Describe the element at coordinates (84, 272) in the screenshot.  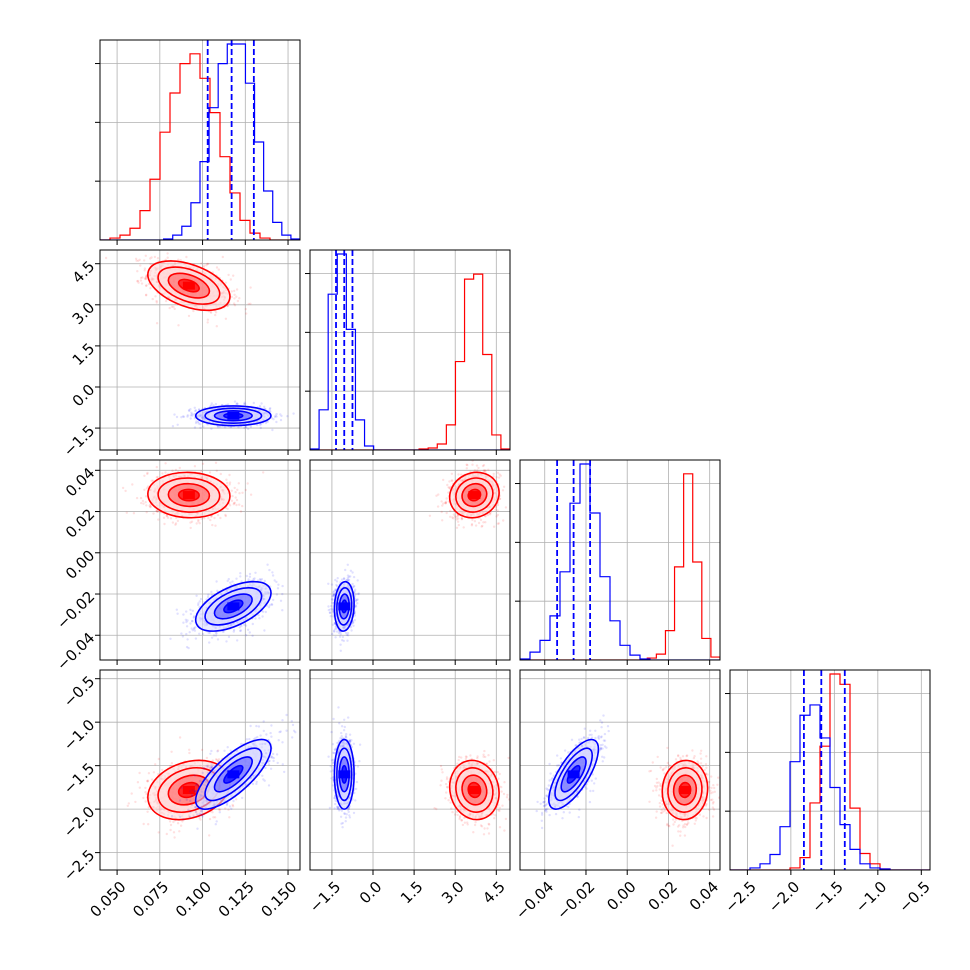
I see `y-tick-label: 4.5` at that location.